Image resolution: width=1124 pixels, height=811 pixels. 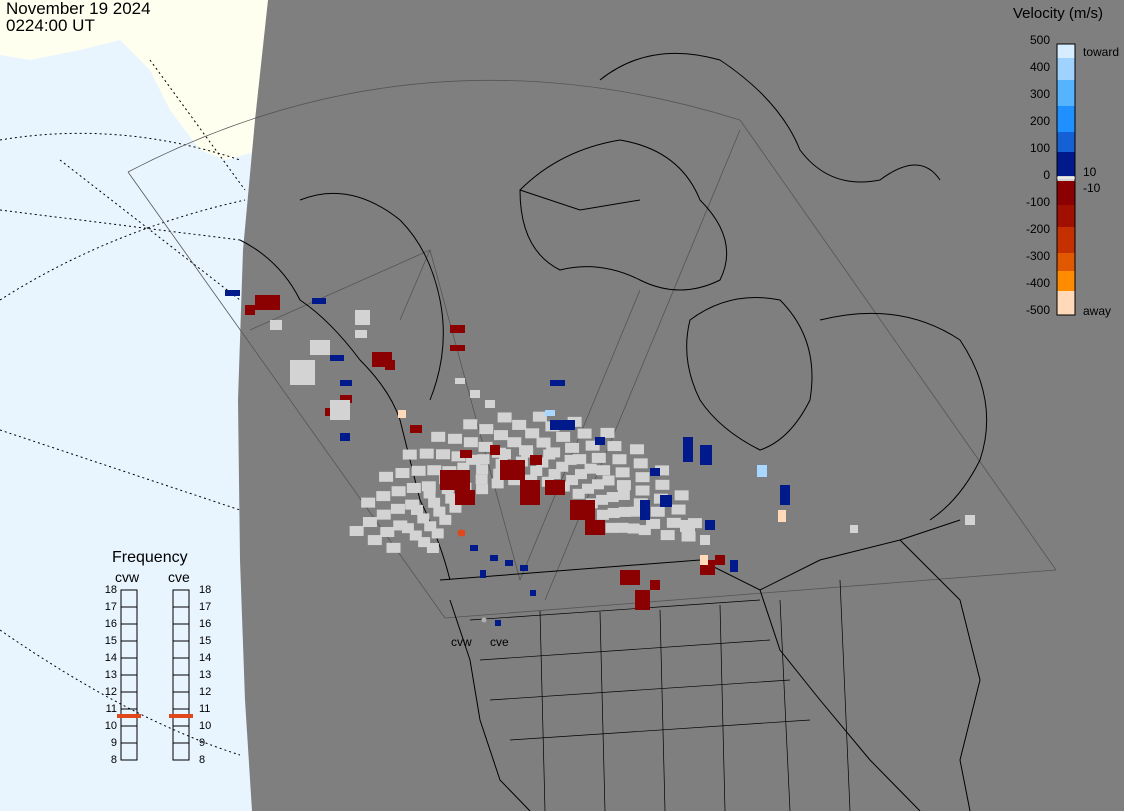 What do you see at coordinates (78, 9) in the screenshot?
I see `date-label: November 19 2024` at bounding box center [78, 9].